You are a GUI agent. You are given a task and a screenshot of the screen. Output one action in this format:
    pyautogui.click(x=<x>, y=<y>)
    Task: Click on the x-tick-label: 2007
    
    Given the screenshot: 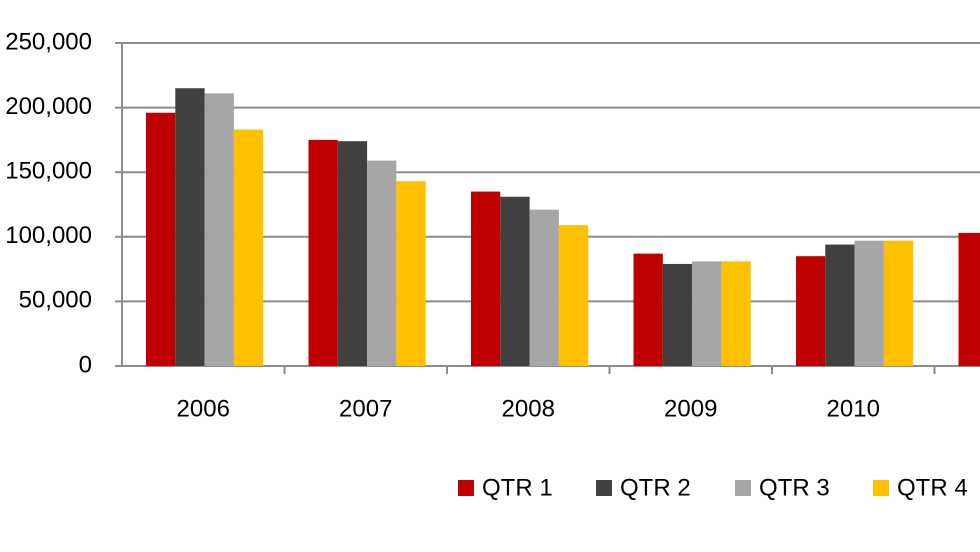 What is the action you would take?
    pyautogui.click(x=365, y=408)
    